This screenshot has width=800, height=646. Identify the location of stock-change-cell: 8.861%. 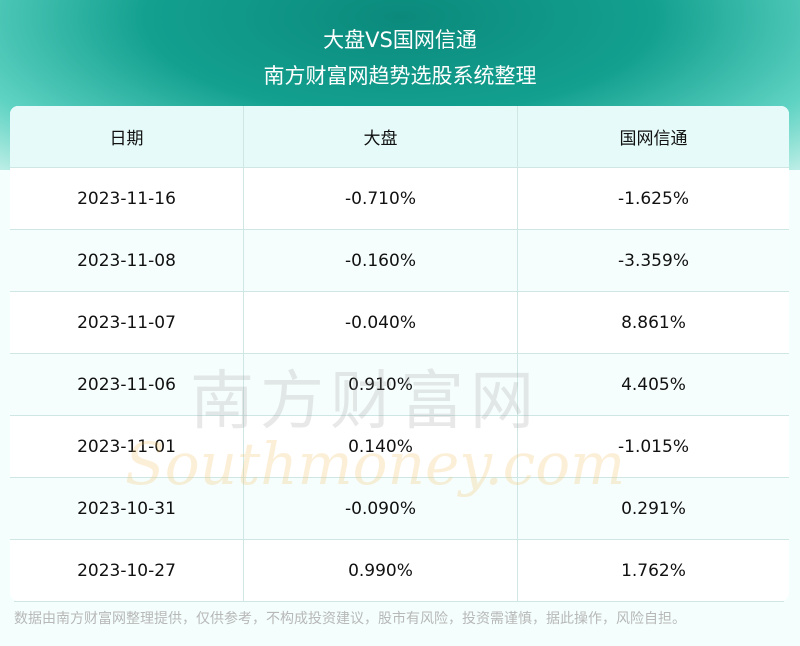
(653, 322).